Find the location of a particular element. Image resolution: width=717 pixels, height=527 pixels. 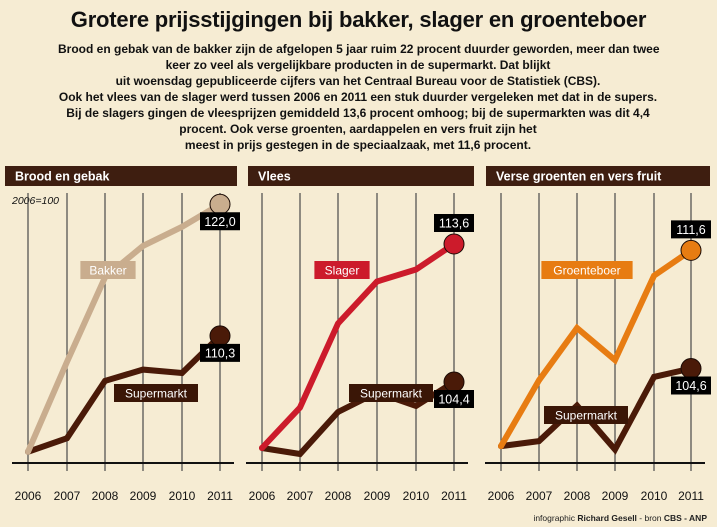

y-axis-label: 2006=100 is located at coordinates (35, 201).